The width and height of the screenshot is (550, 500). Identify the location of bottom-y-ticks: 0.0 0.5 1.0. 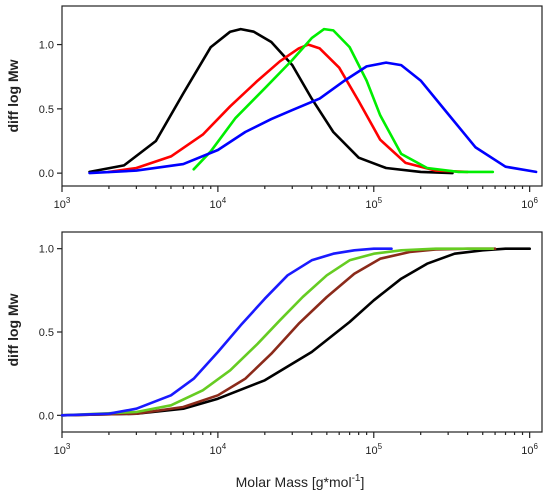
(50, 333).